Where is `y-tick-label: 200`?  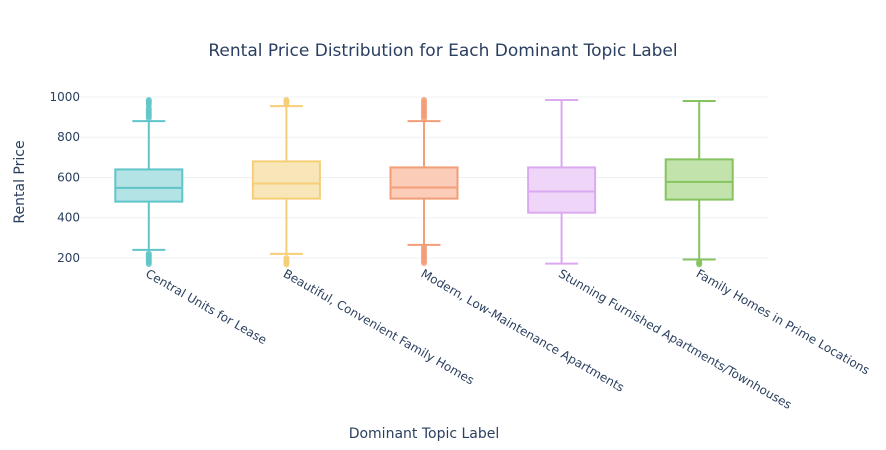 y-tick-label: 200 is located at coordinates (68, 258).